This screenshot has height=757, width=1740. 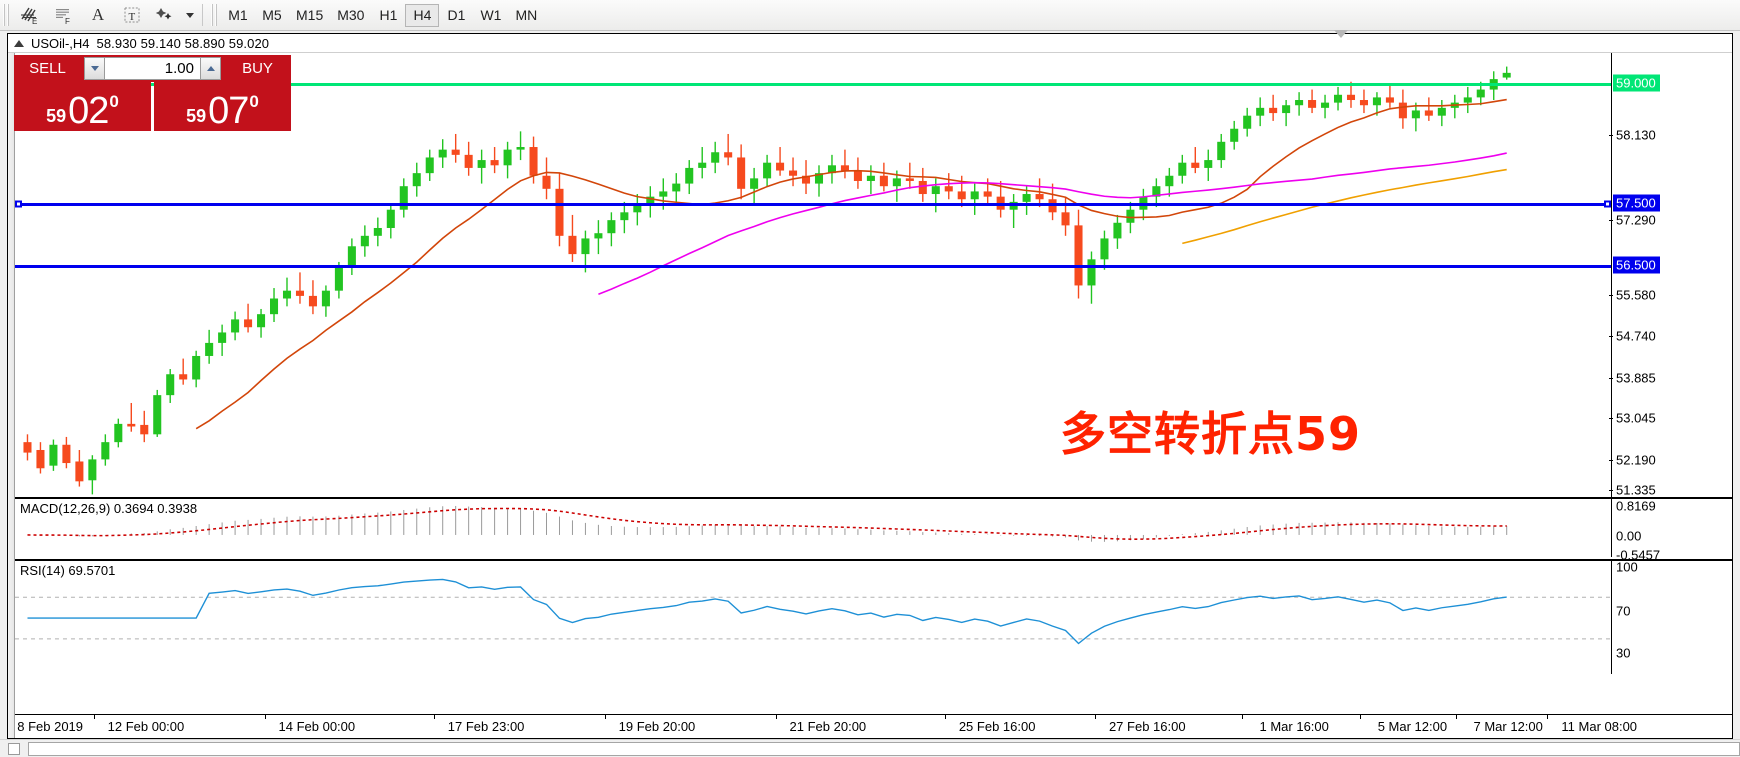 I want to click on timeframe-bar: M1 M5 M15 M30 H1 H4 D1 W1 MN, so click(x=382, y=15).